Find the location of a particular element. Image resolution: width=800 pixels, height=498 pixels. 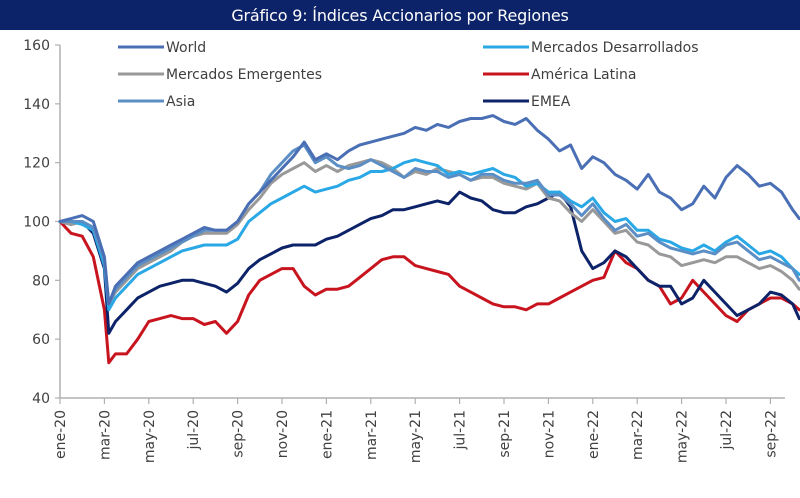

legend-label: Asia is located at coordinates (180, 102).